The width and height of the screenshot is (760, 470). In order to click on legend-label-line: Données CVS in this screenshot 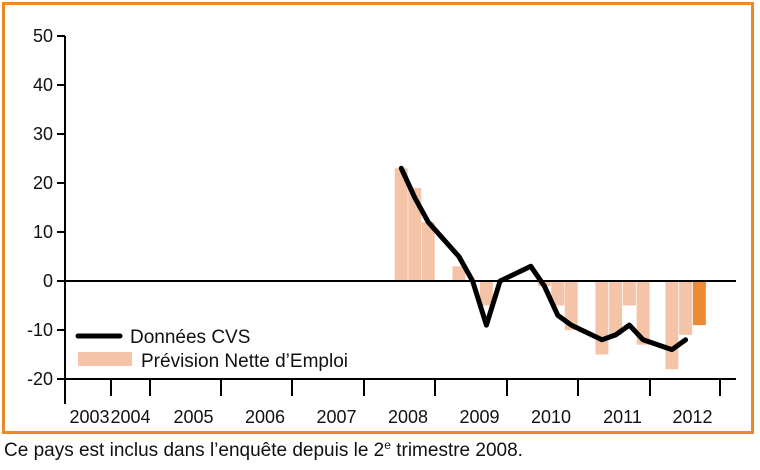, I will do `click(190, 337)`.